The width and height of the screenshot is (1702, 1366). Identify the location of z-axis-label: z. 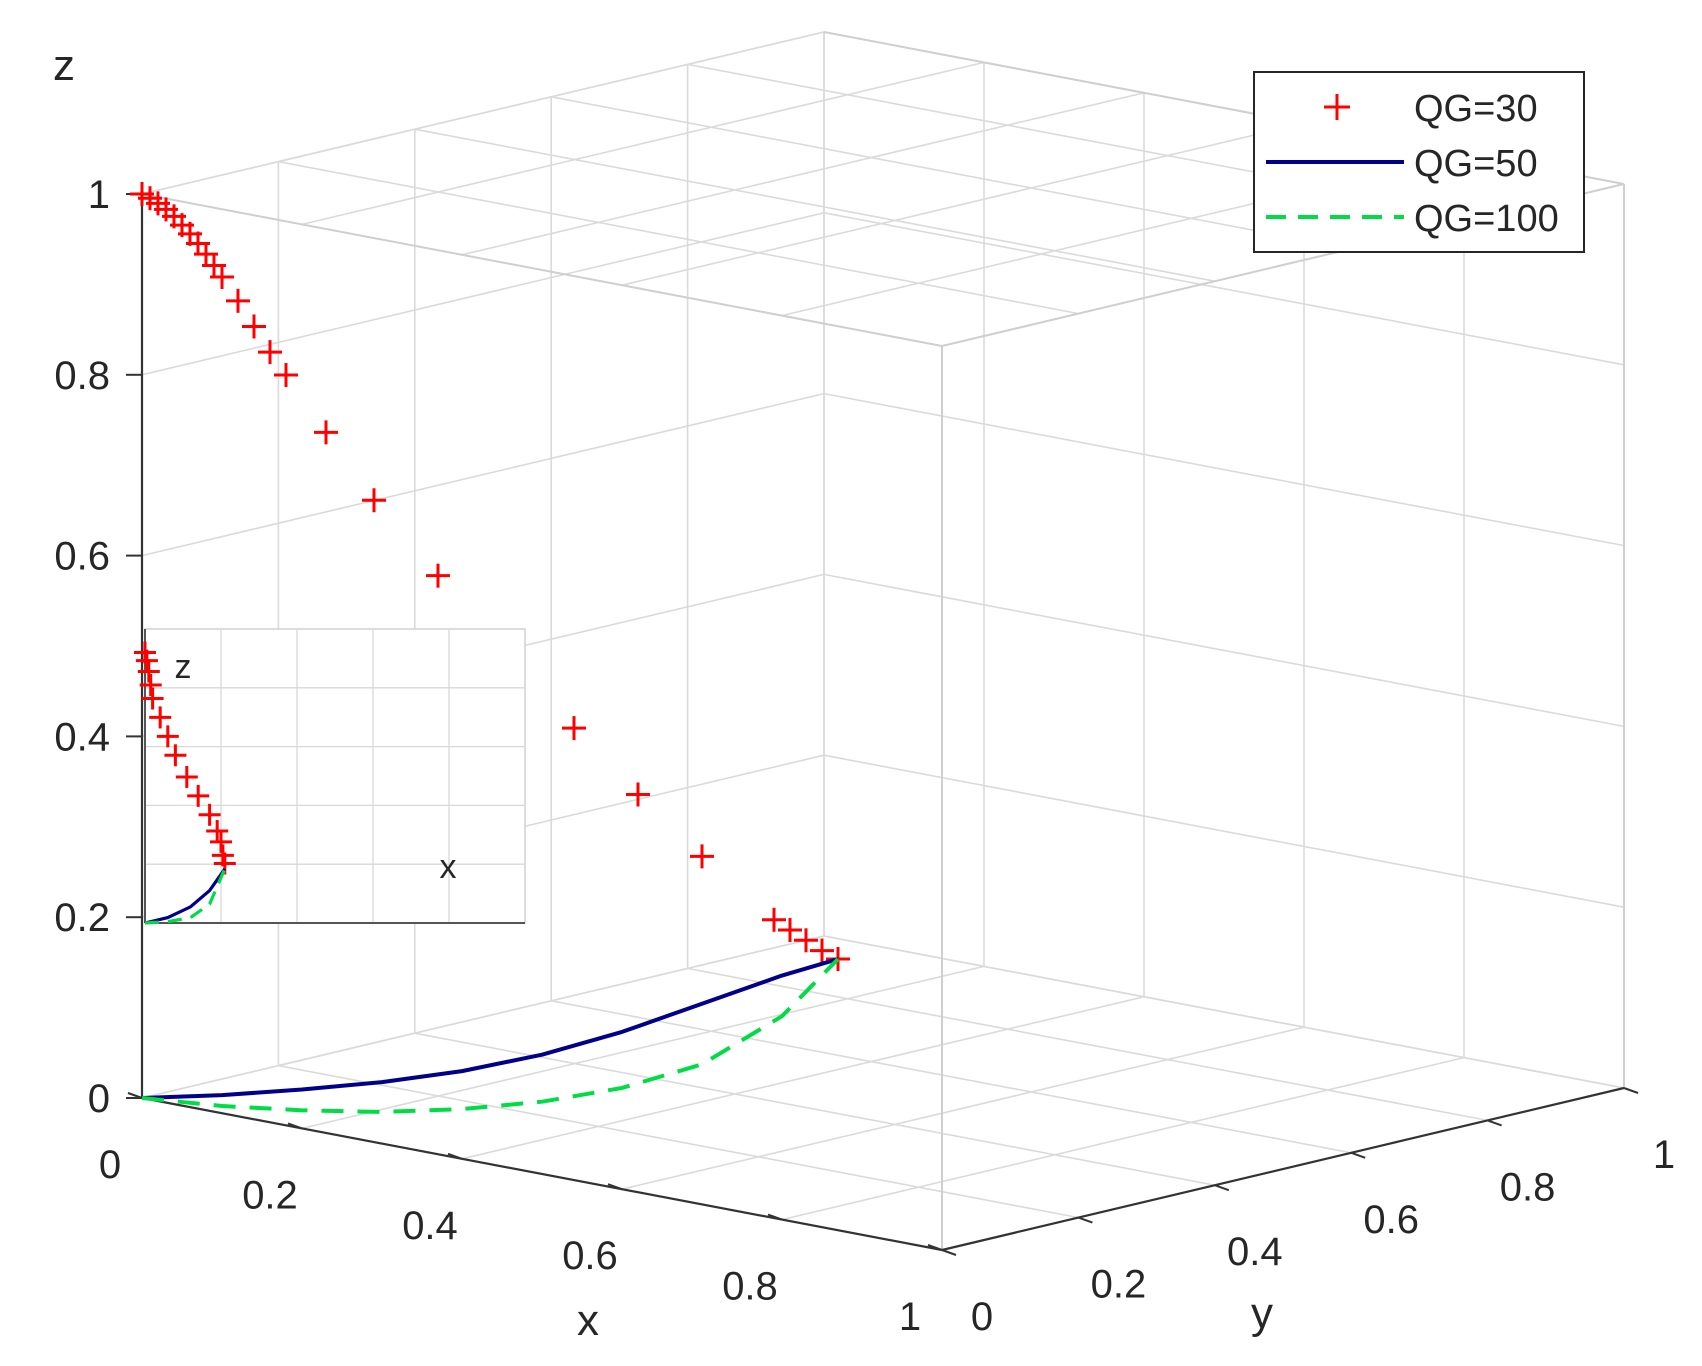
(64, 65).